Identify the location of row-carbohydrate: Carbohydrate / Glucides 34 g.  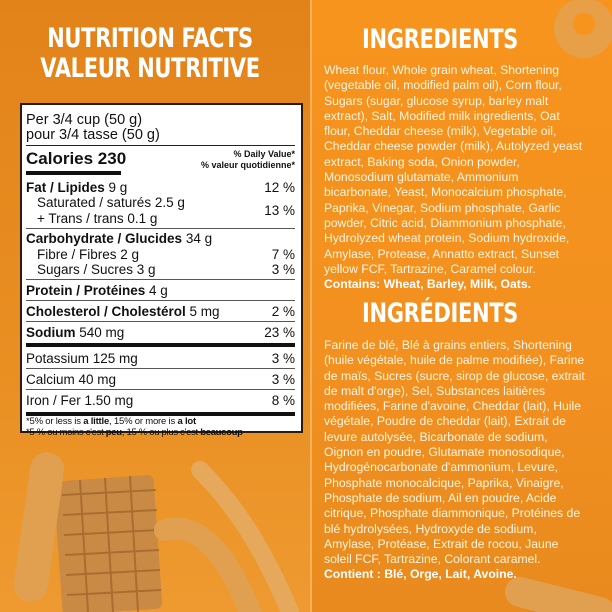
(119, 238).